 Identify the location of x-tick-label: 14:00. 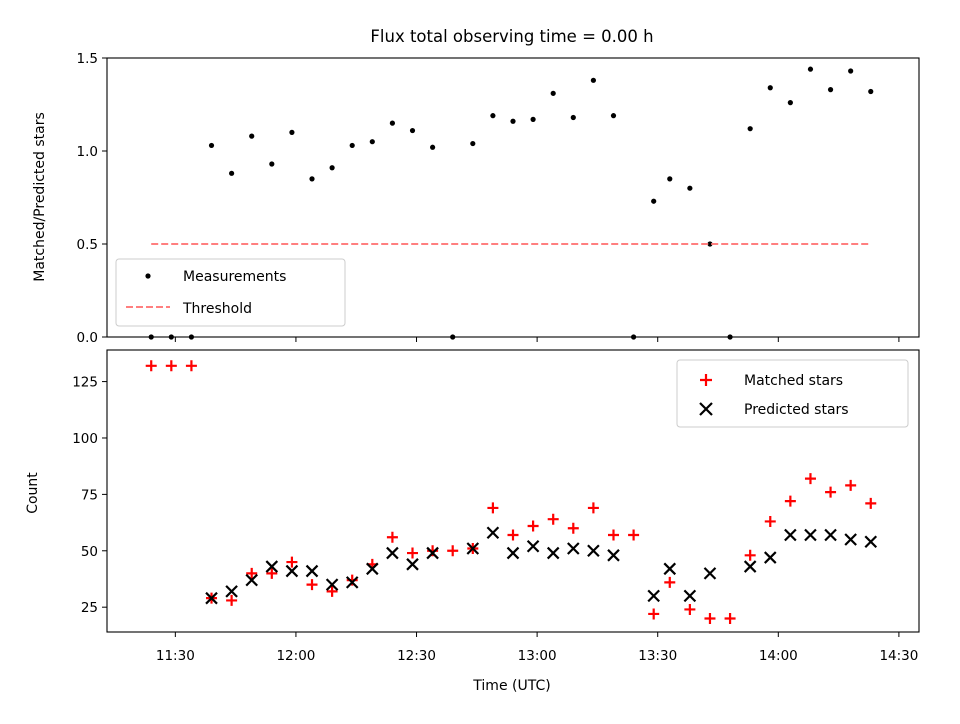
(778, 656).